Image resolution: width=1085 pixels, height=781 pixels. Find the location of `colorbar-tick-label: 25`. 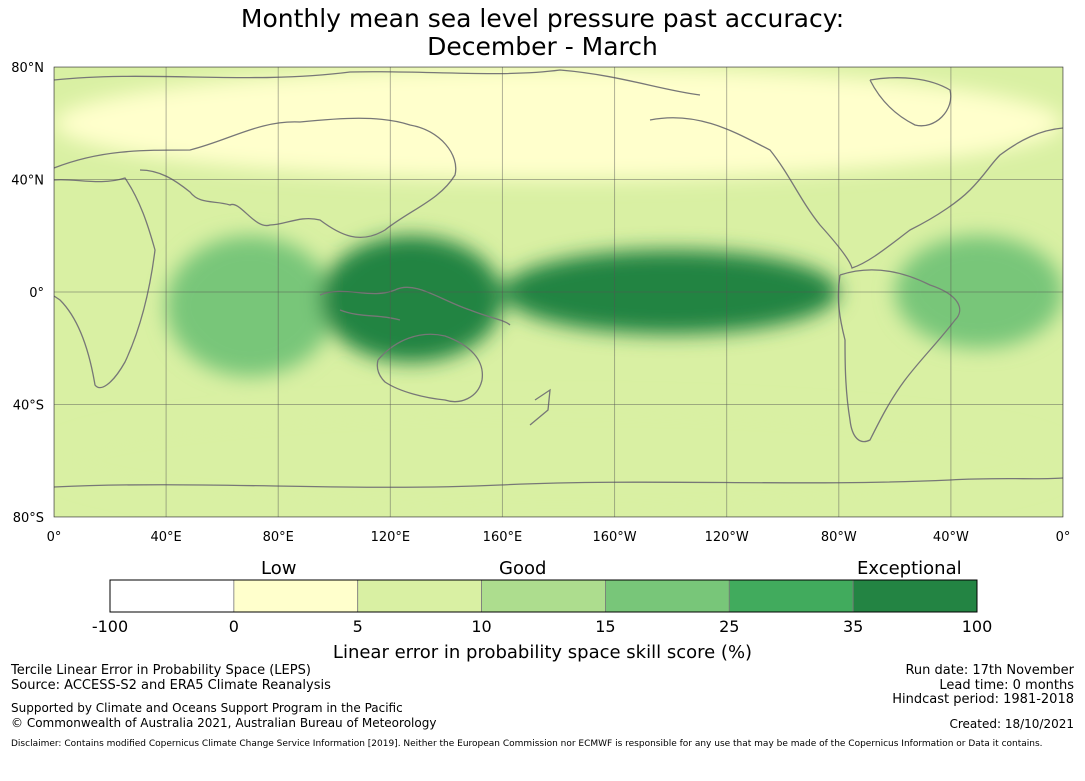

colorbar-tick-label: 25 is located at coordinates (729, 626).